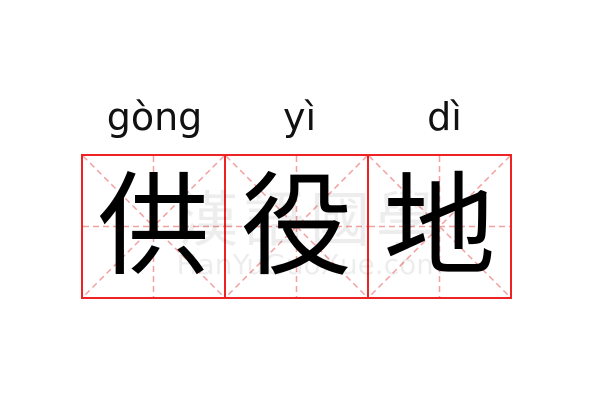 Image resolution: width=600 pixels, height=400 pixels. I want to click on pinyin-1: yì, so click(299, 117).